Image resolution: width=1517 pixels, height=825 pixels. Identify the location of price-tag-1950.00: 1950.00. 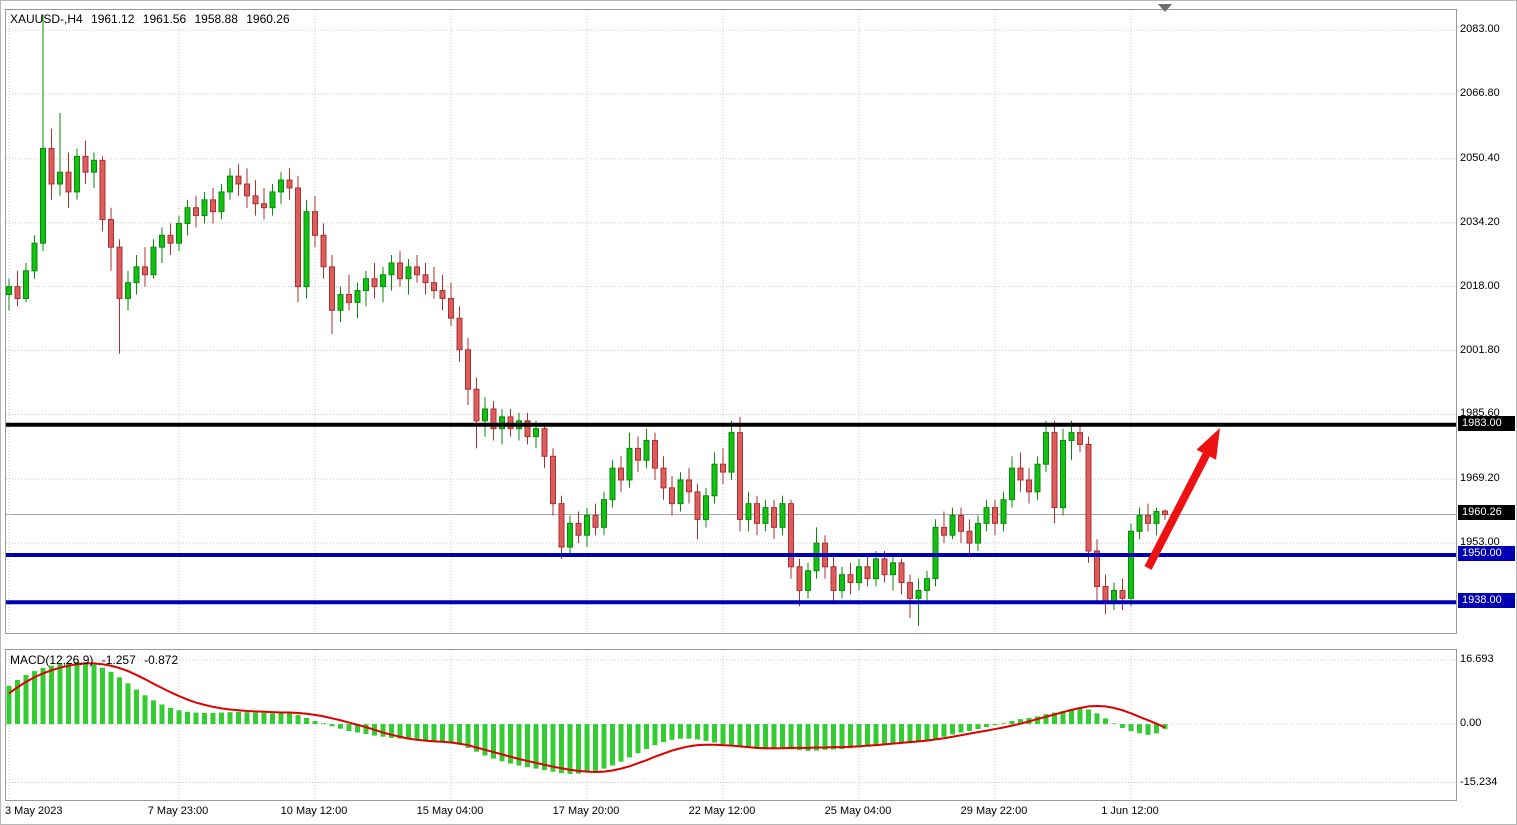
(1486, 553).